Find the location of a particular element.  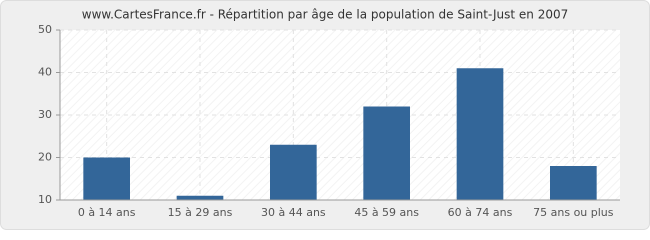

x-tick-label: 75 ans ou plus is located at coordinates (573, 212).